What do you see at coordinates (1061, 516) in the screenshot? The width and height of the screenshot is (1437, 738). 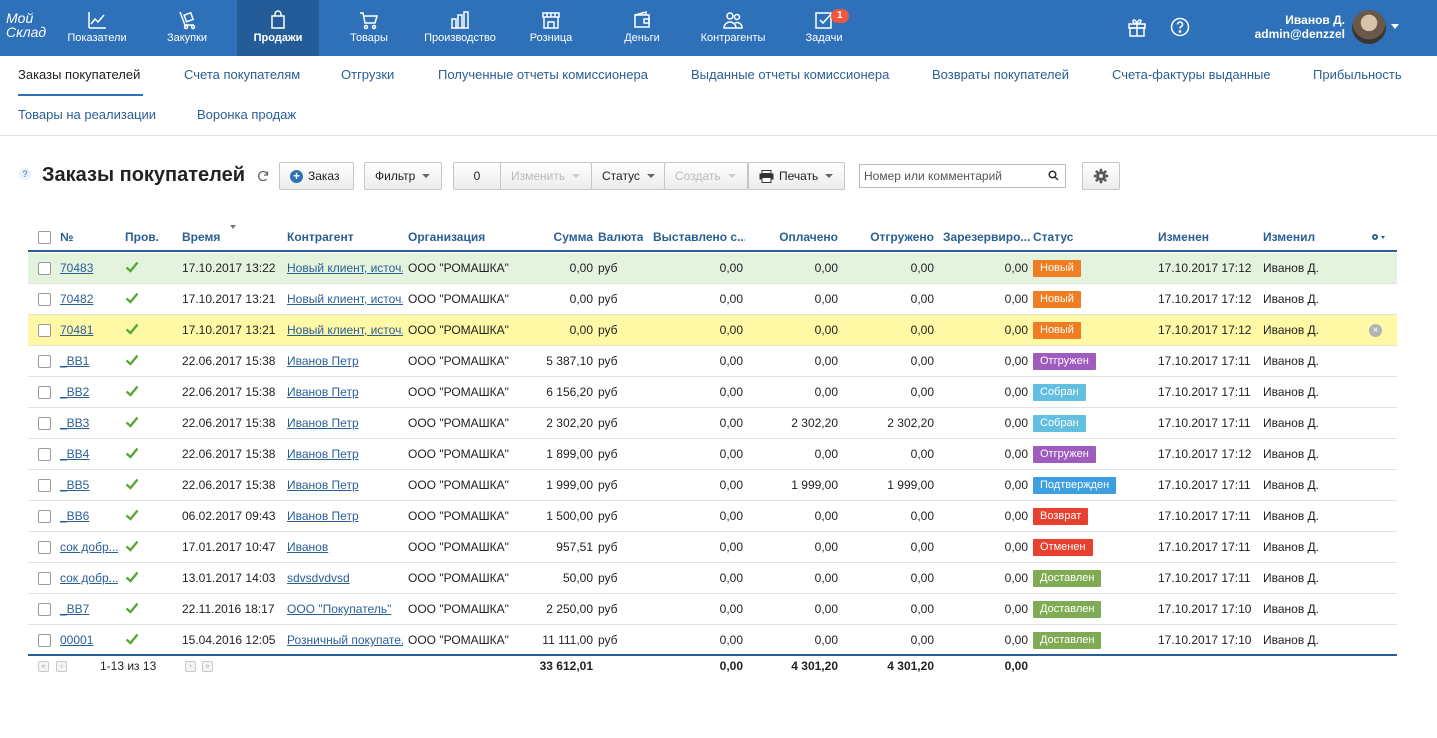 I see `status-badge: Возврат` at bounding box center [1061, 516].